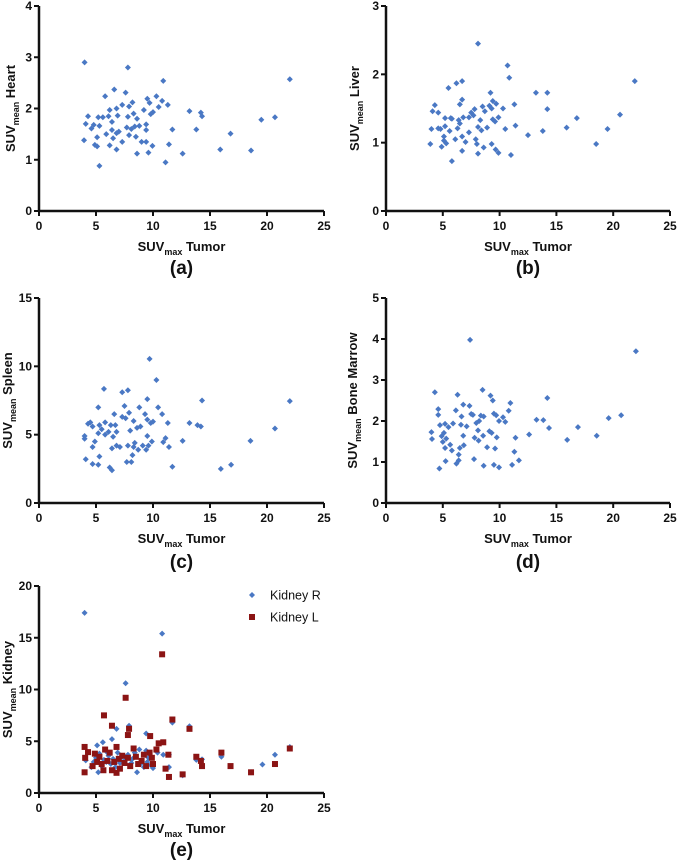 Image resolution: width=677 pixels, height=862 pixels. Describe the element at coordinates (550, 246) in the screenshot. I see `x-axis-title-rest: Tumor` at that location.